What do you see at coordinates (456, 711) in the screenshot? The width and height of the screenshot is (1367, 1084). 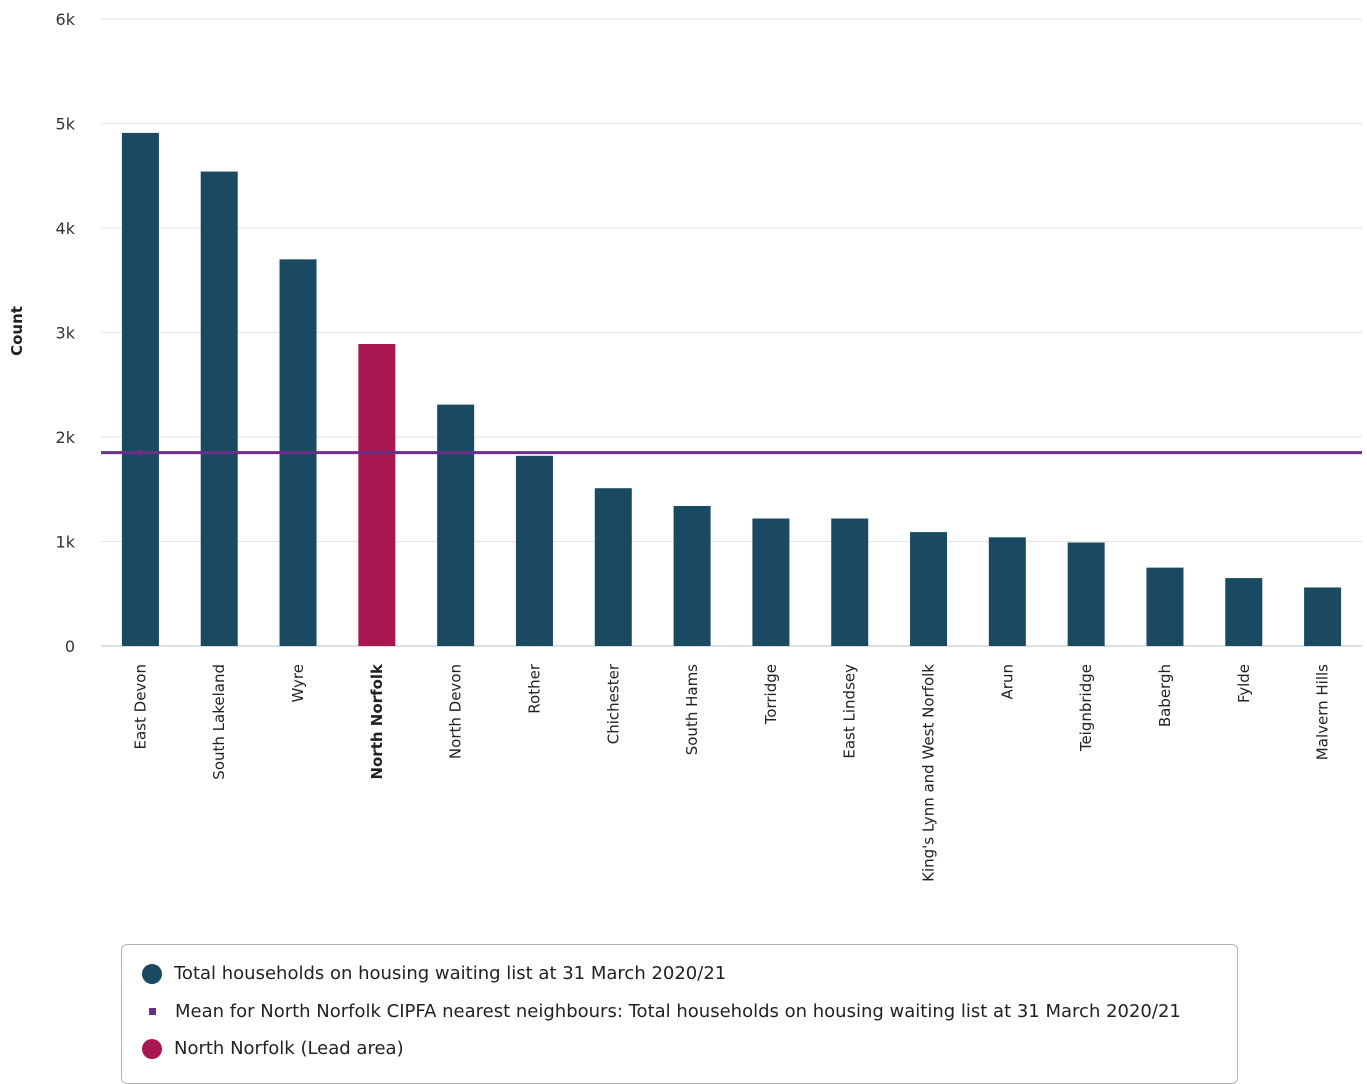 I see `x-tick-label: North Devon` at bounding box center [456, 711].